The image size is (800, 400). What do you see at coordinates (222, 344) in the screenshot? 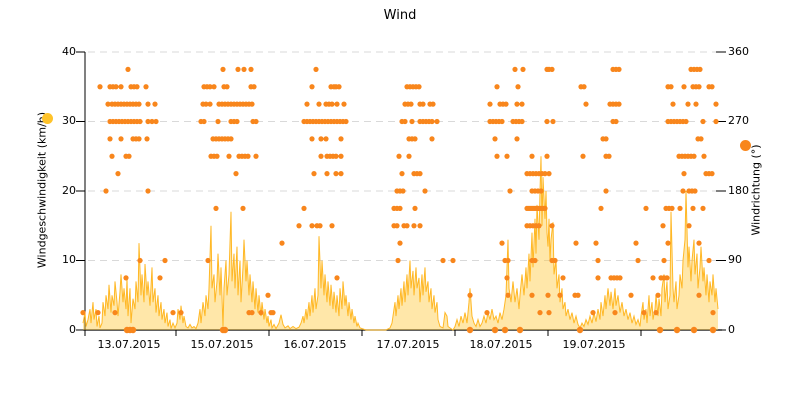
I see `x-tick-15-07: 15.07.2015` at bounding box center [222, 344].